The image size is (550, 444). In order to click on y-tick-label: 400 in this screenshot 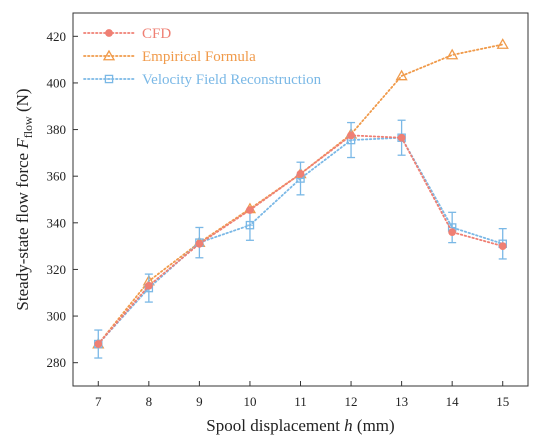, I will do `click(57, 82)`.